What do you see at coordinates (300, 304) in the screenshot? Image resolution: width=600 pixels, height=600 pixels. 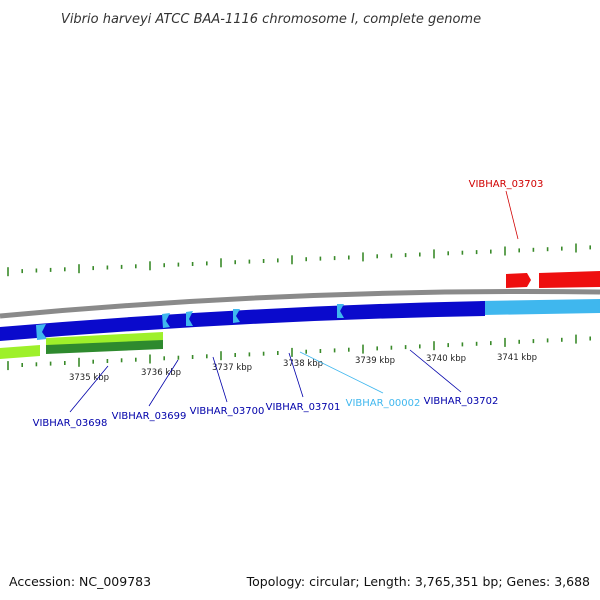 I see `genome-backbone` at bounding box center [300, 304].